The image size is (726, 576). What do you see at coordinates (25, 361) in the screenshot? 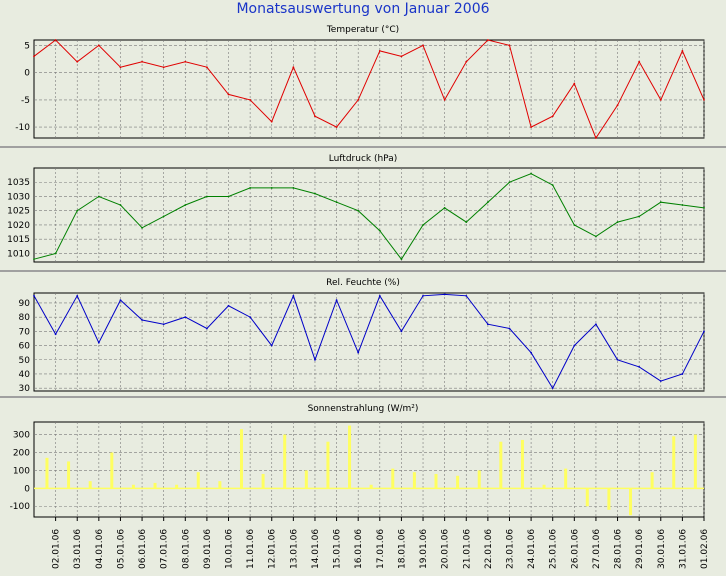
I see `y-tick-label: 50` at bounding box center [25, 361].